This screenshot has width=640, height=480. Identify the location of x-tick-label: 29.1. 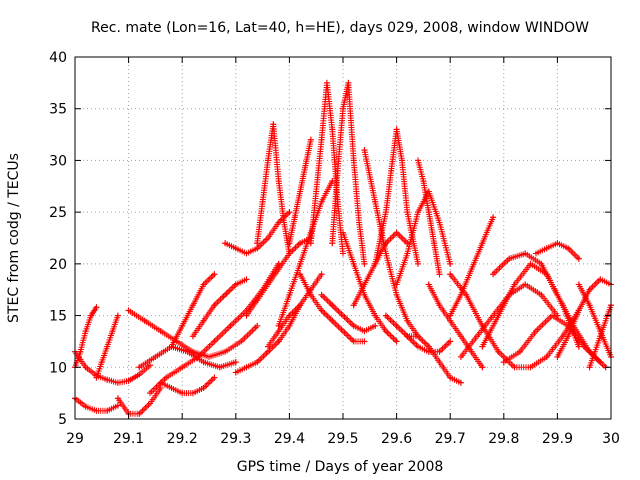
(128, 439).